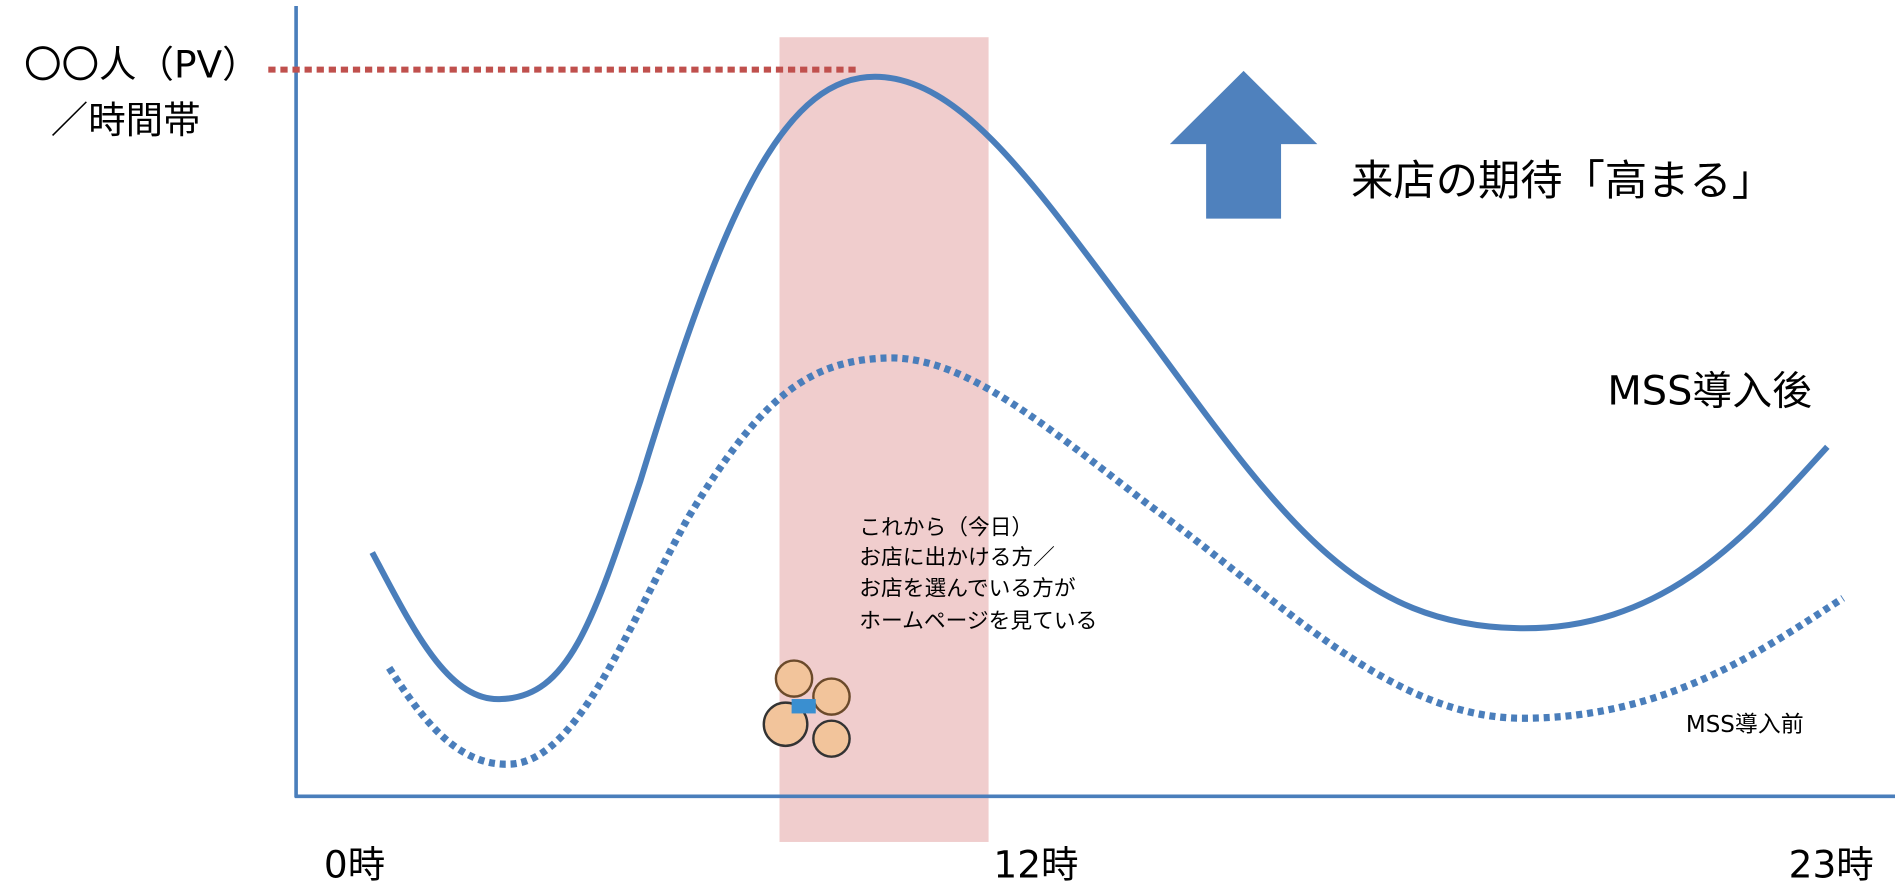  What do you see at coordinates (1745, 725) in the screenshot?
I see `series-label: MSS導入前` at bounding box center [1745, 725].